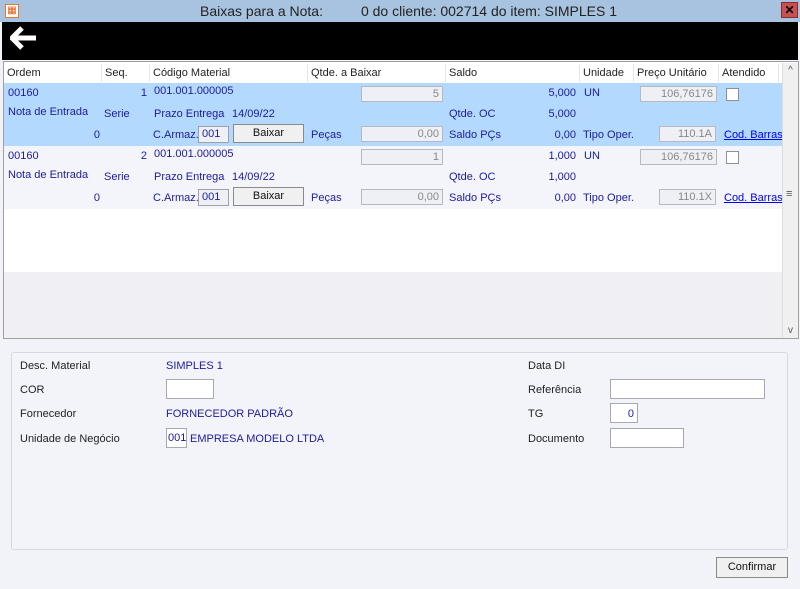  I want to click on app-icon: ▦, so click(12, 11).